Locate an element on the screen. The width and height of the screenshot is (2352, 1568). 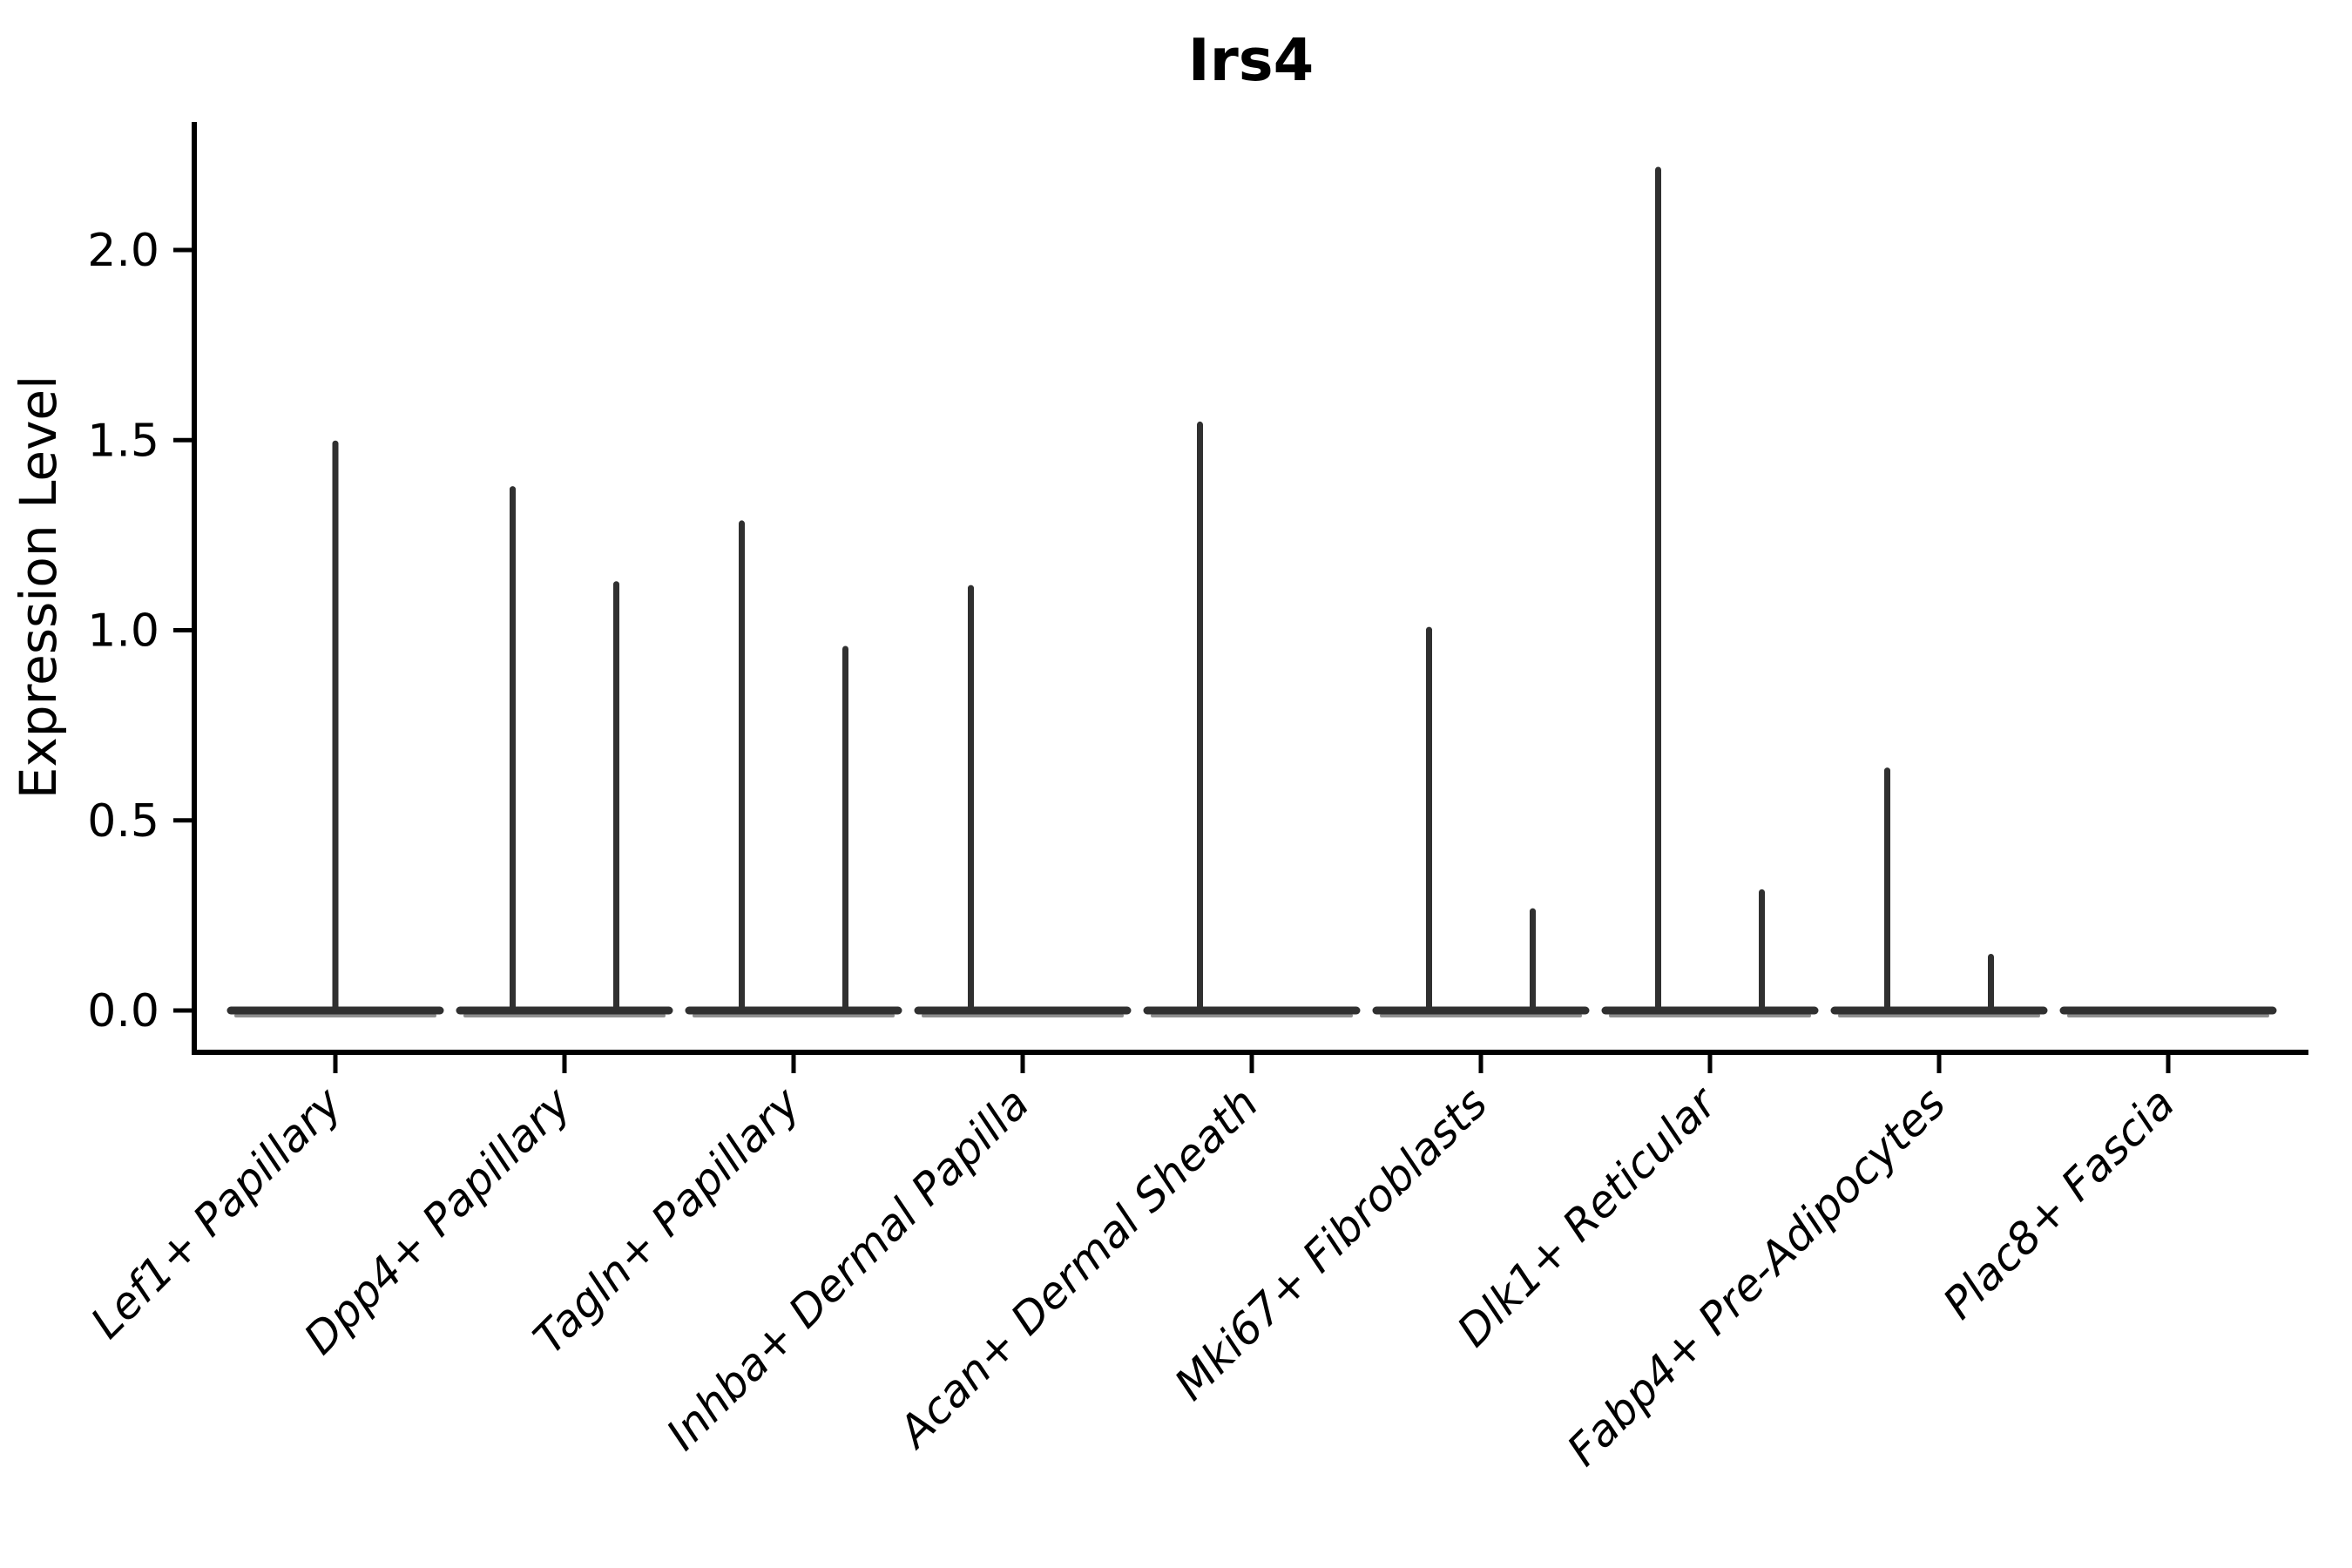
violin-acan-dermal-sheath is located at coordinates (1252, 719).